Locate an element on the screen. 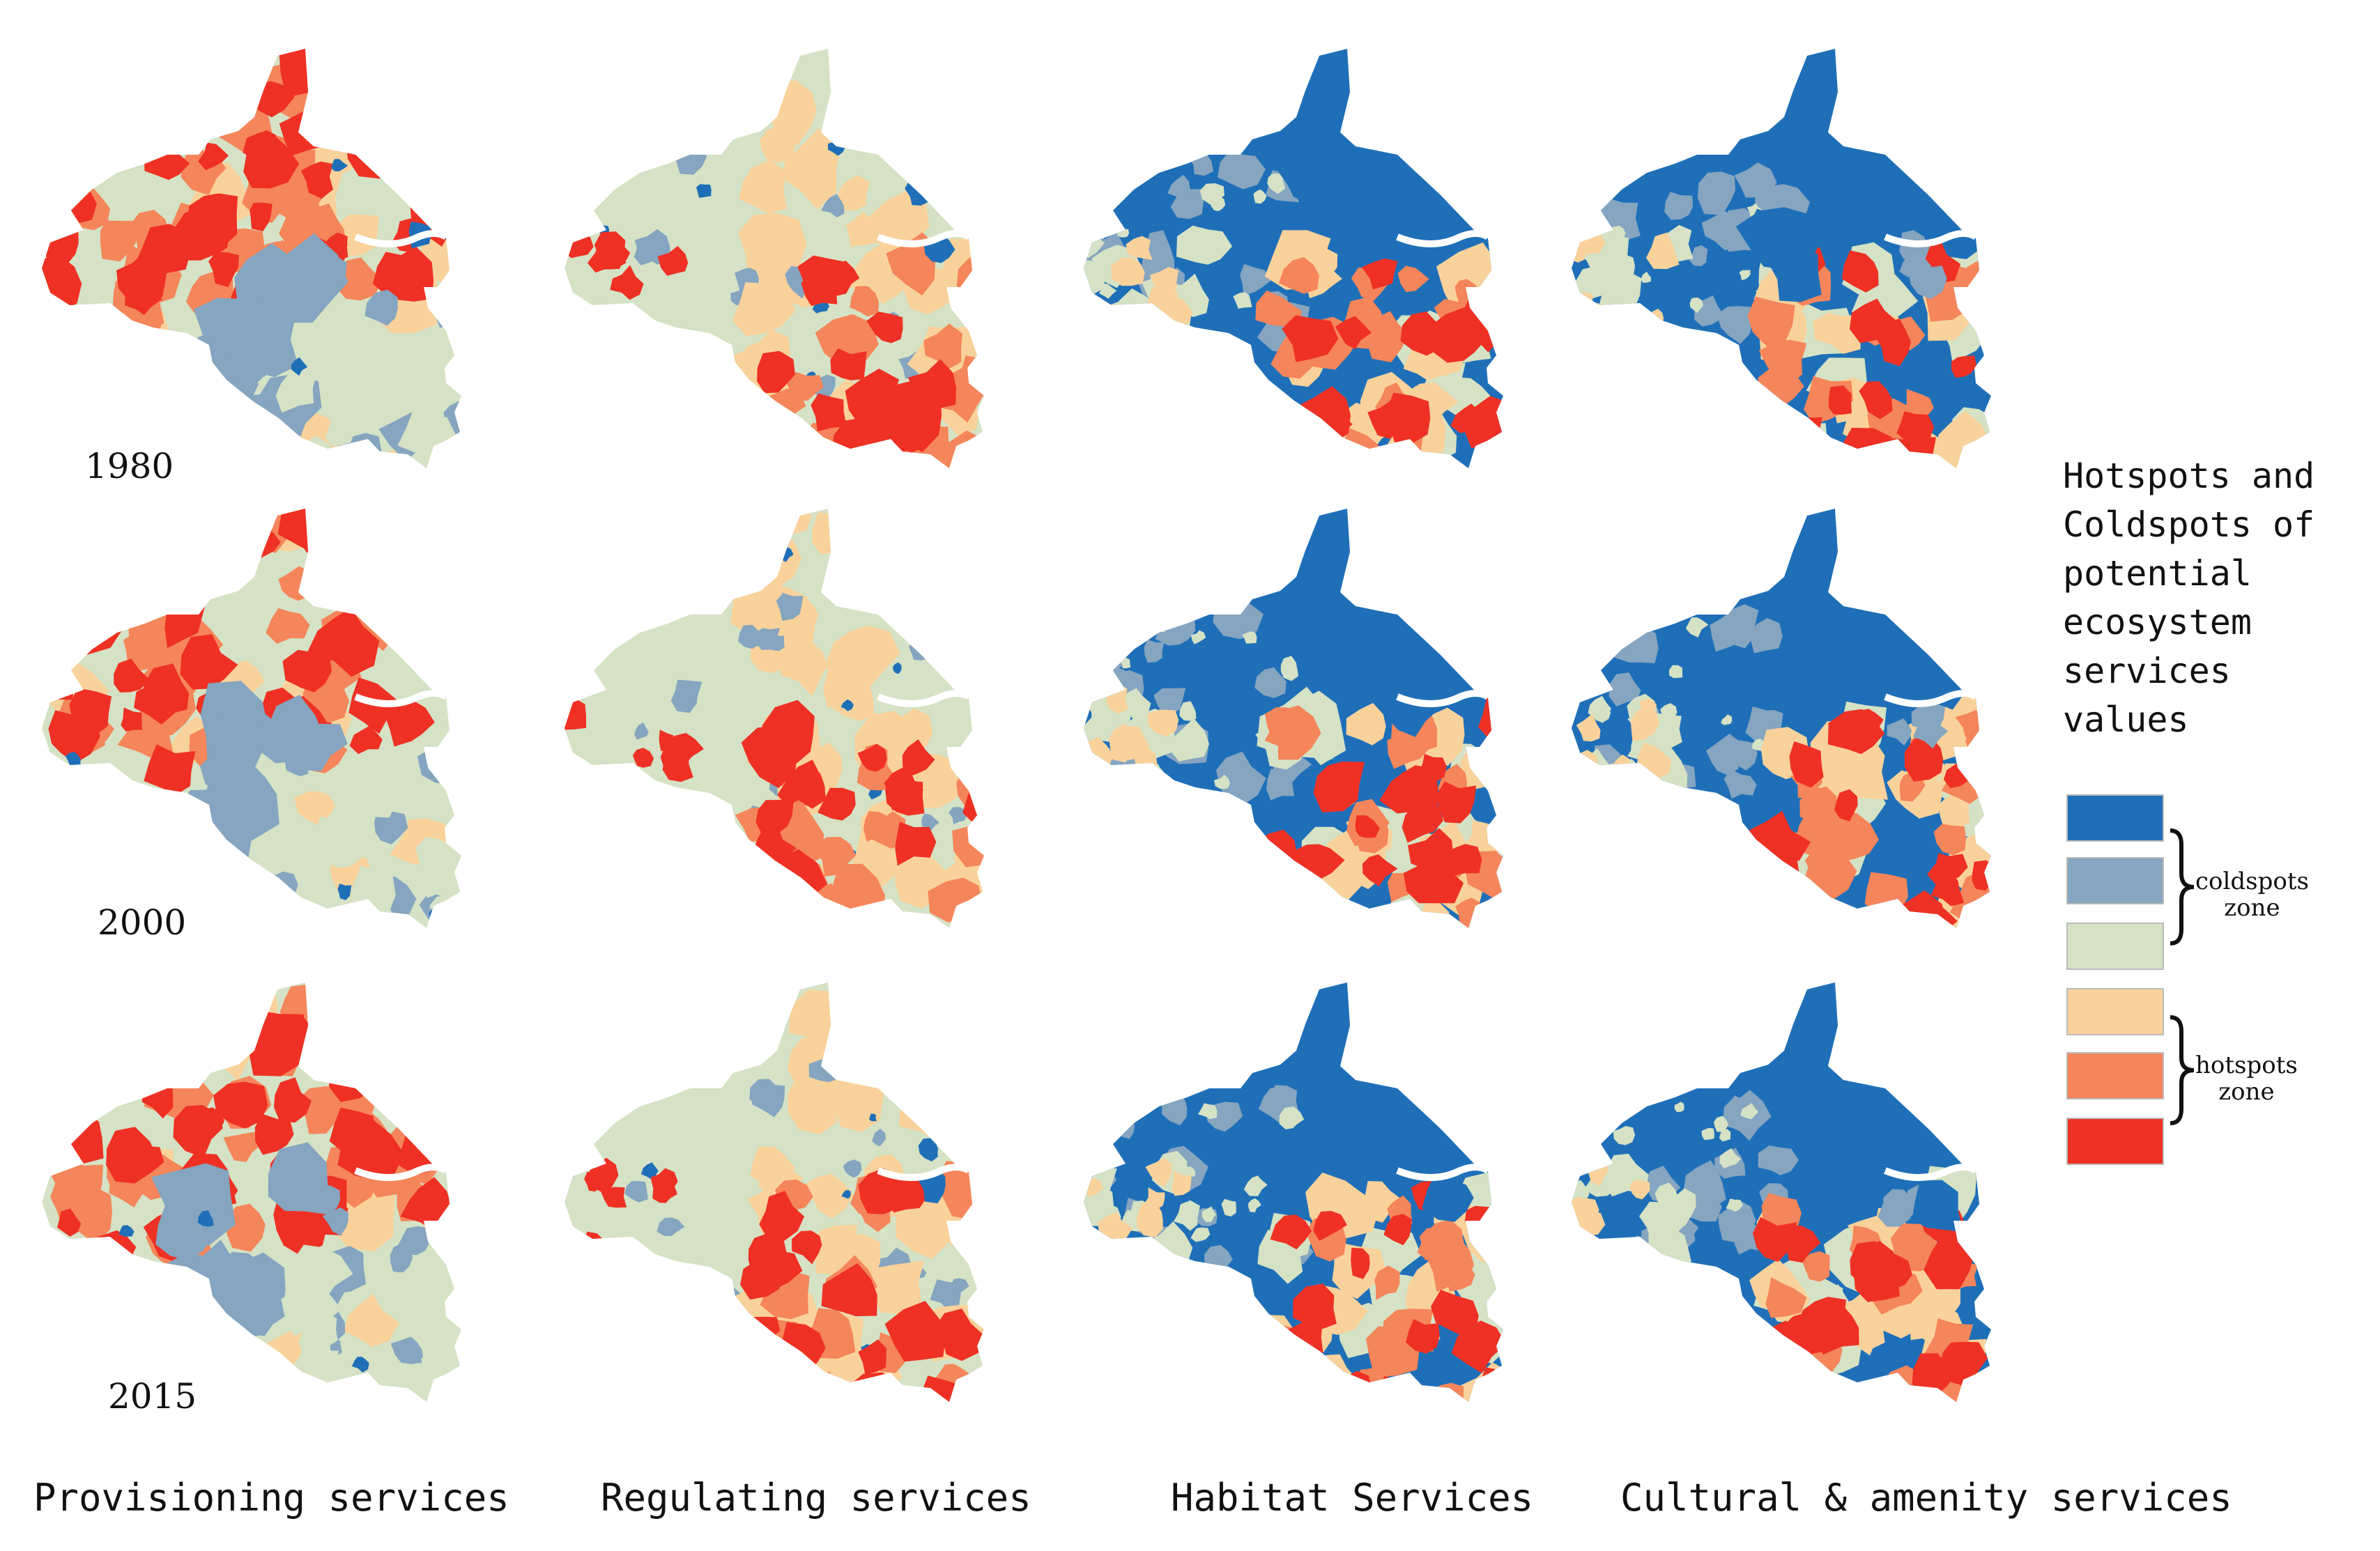 This screenshot has width=2380, height=1551. year-label-2015: 2015 is located at coordinates (152, 1396).